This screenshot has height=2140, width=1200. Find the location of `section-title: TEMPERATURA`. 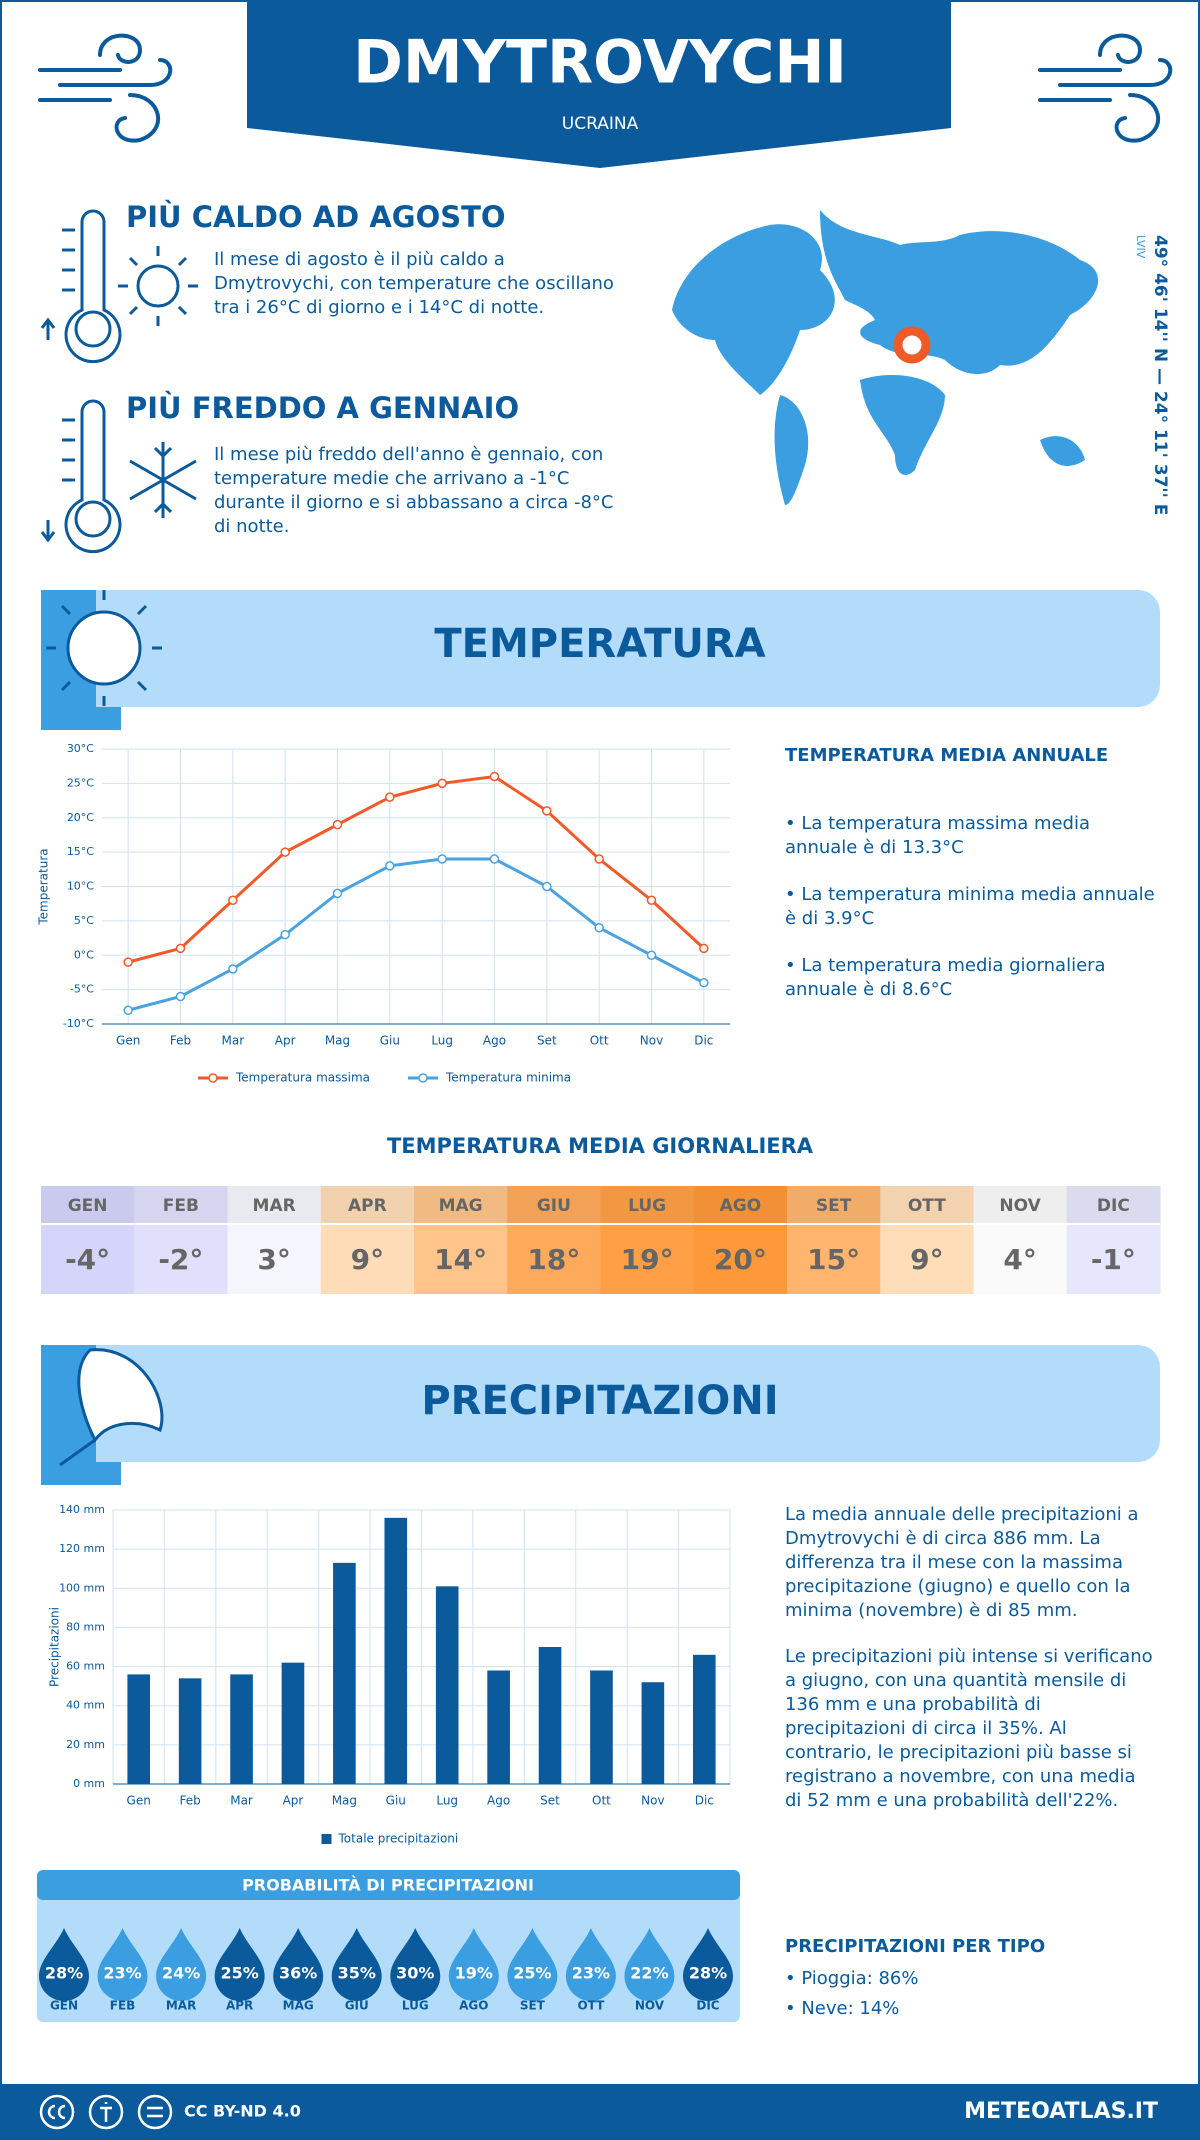

section-title: TEMPERATURA is located at coordinates (599, 644).